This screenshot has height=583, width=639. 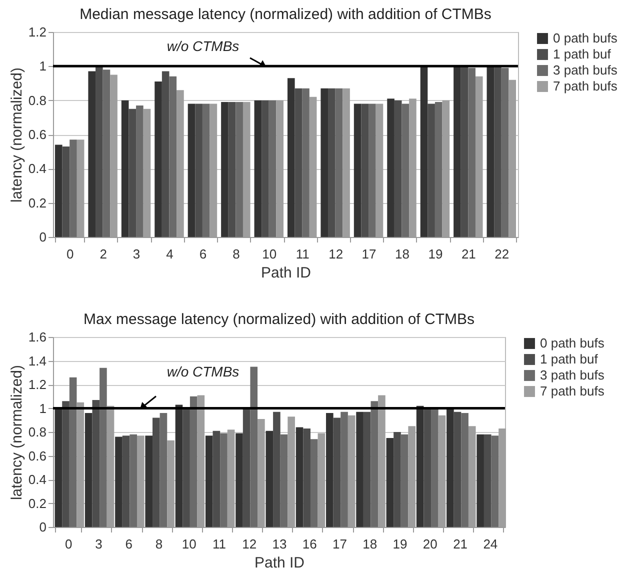 I want to click on x-tick-label: 21, so click(x=468, y=254).